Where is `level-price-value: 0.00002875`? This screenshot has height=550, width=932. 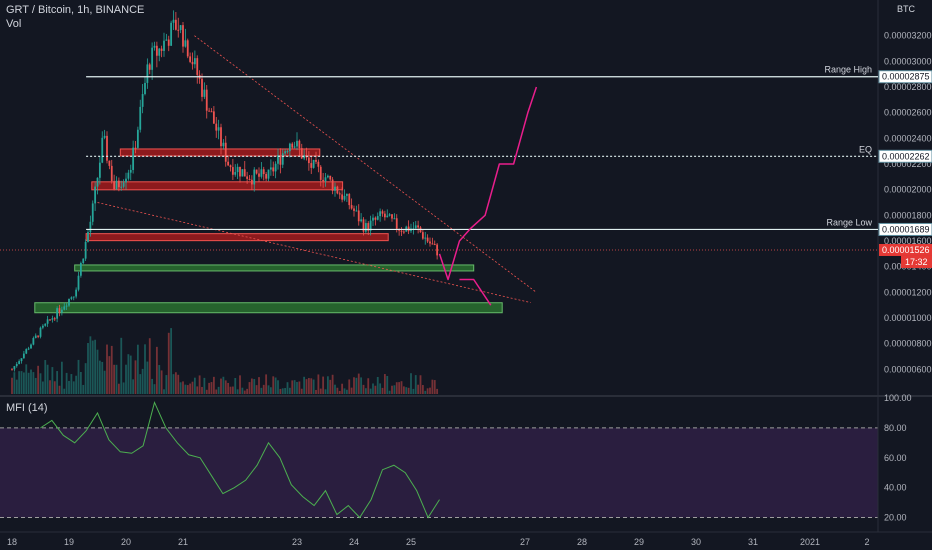
level-price-value: 0.00002875 is located at coordinates (906, 77).